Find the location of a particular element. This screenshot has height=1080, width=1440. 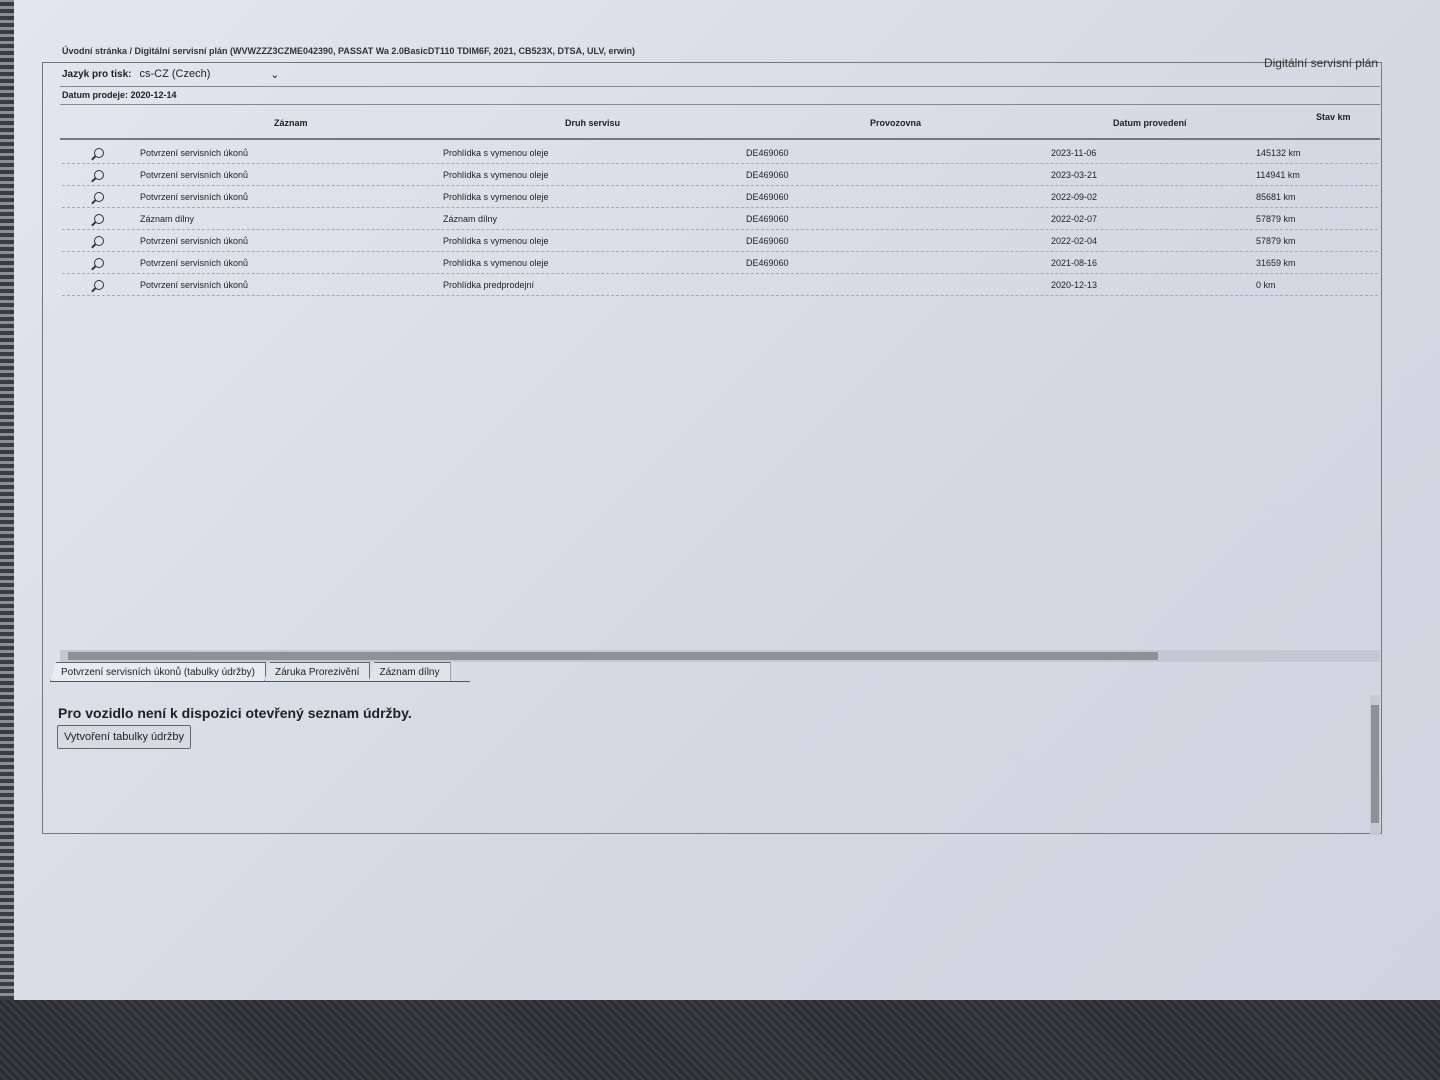

background-fabric is located at coordinates (720, 1040).